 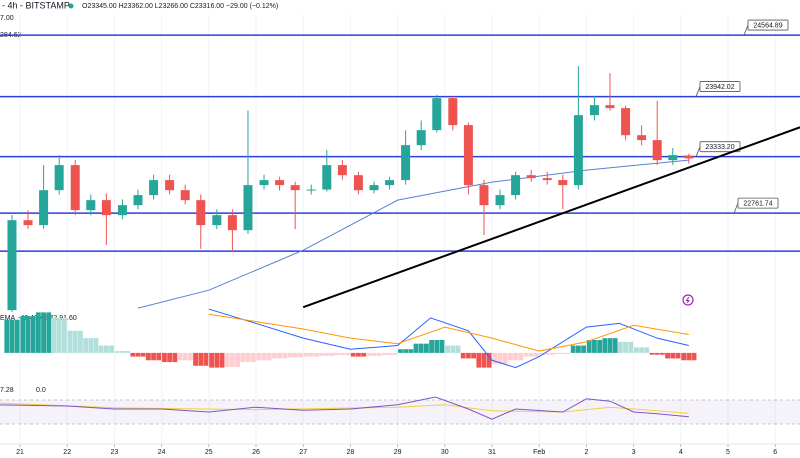 I want to click on x-tick-label: 3, so click(x=634, y=452).